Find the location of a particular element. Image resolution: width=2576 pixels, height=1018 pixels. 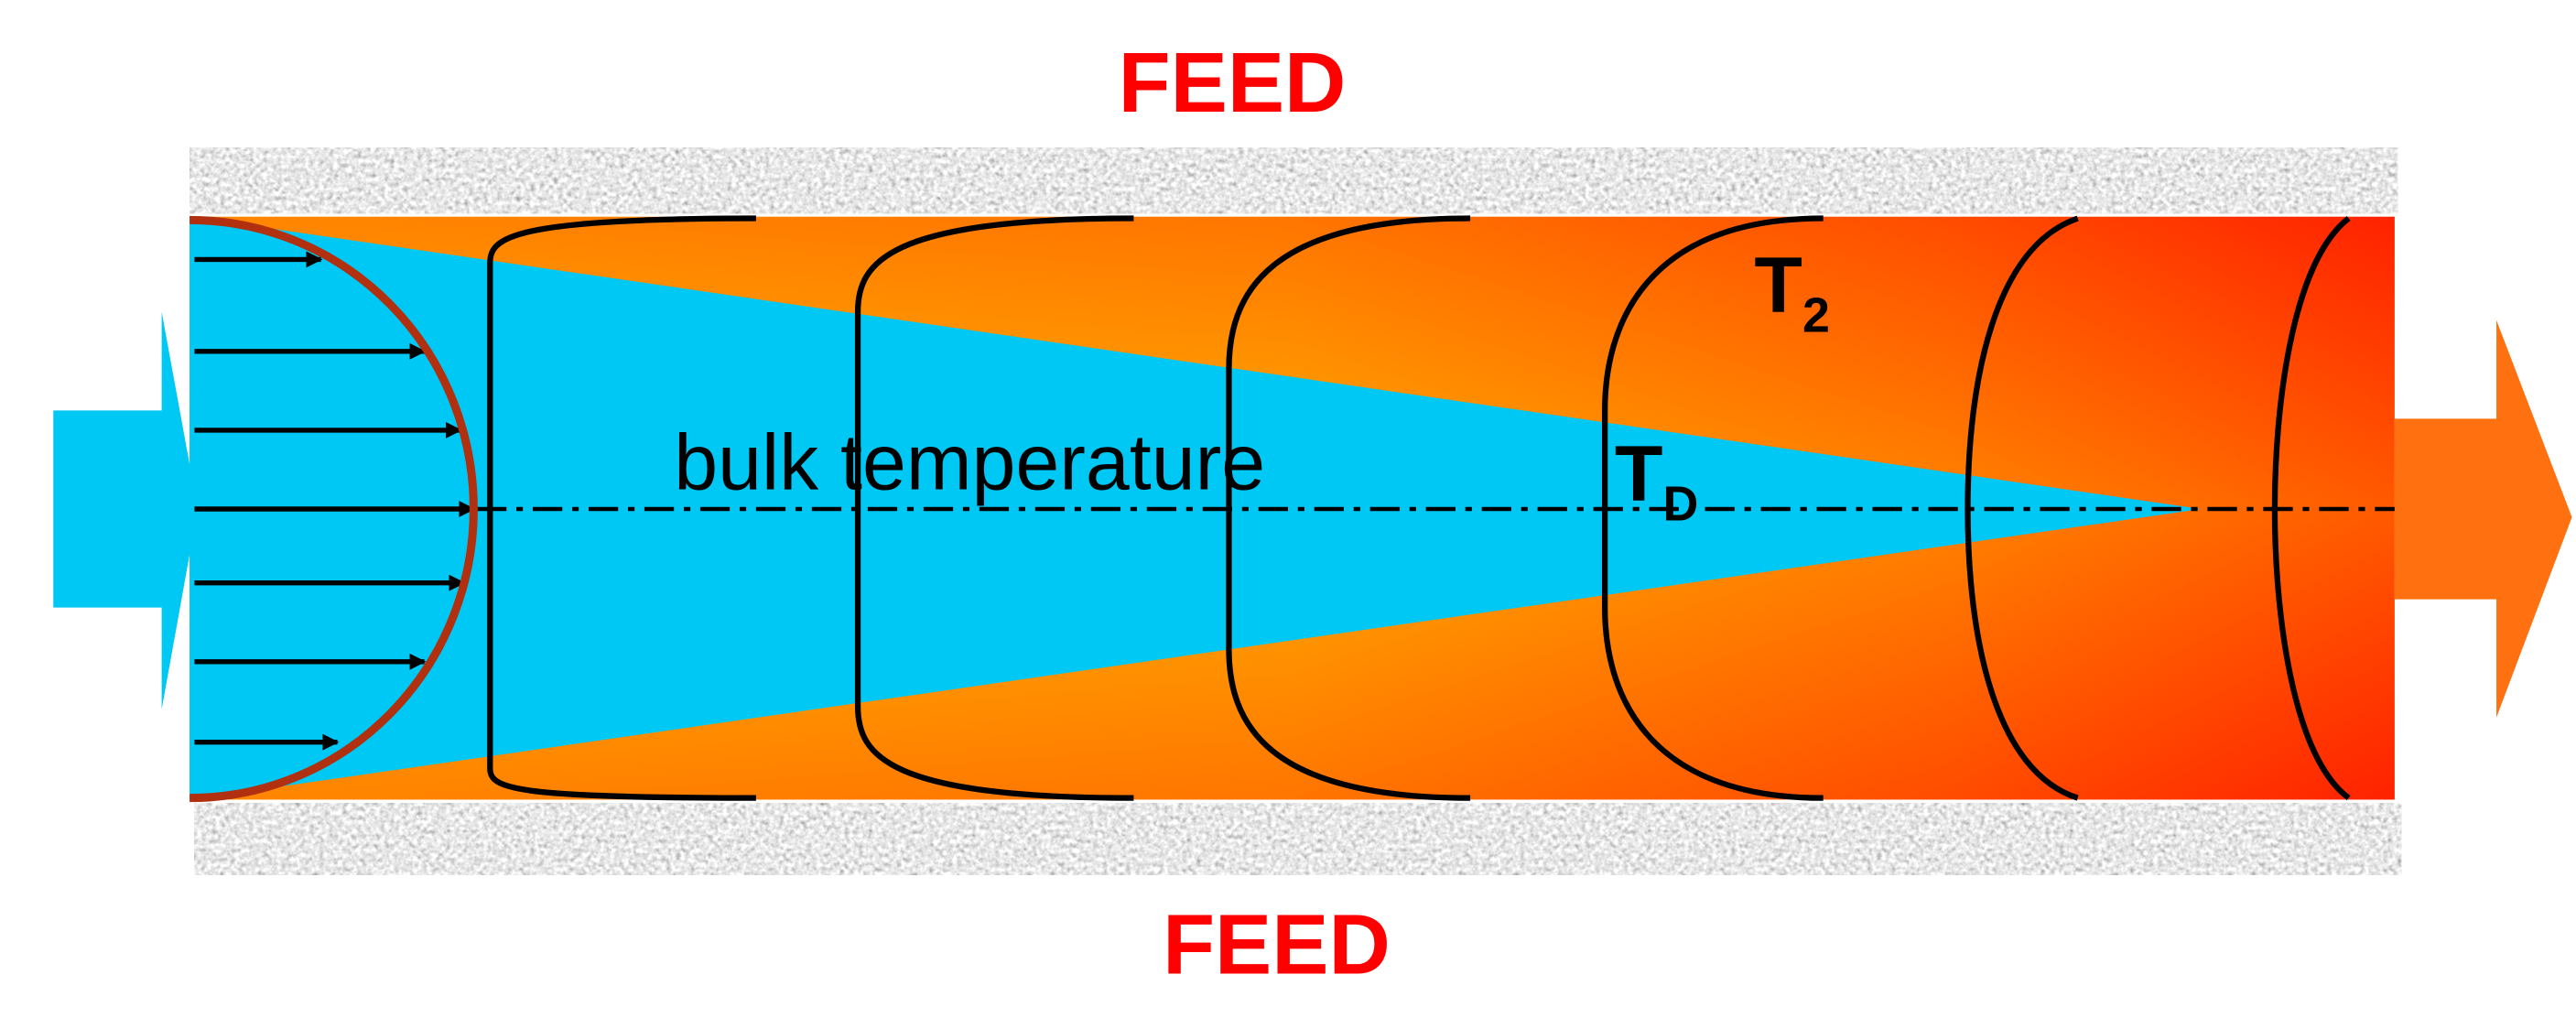

feed-top: FEED is located at coordinates (1233, 82).